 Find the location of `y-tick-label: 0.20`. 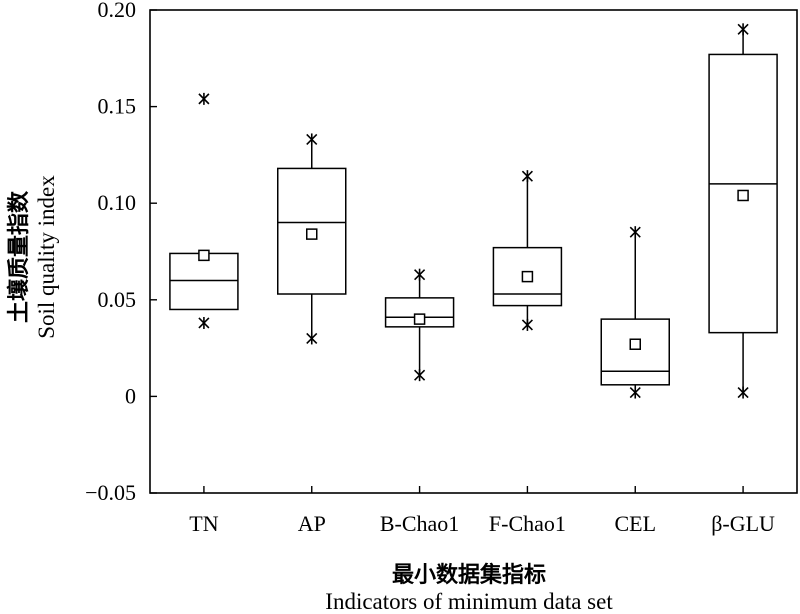

y-tick-label: 0.20 is located at coordinates (117, 11).